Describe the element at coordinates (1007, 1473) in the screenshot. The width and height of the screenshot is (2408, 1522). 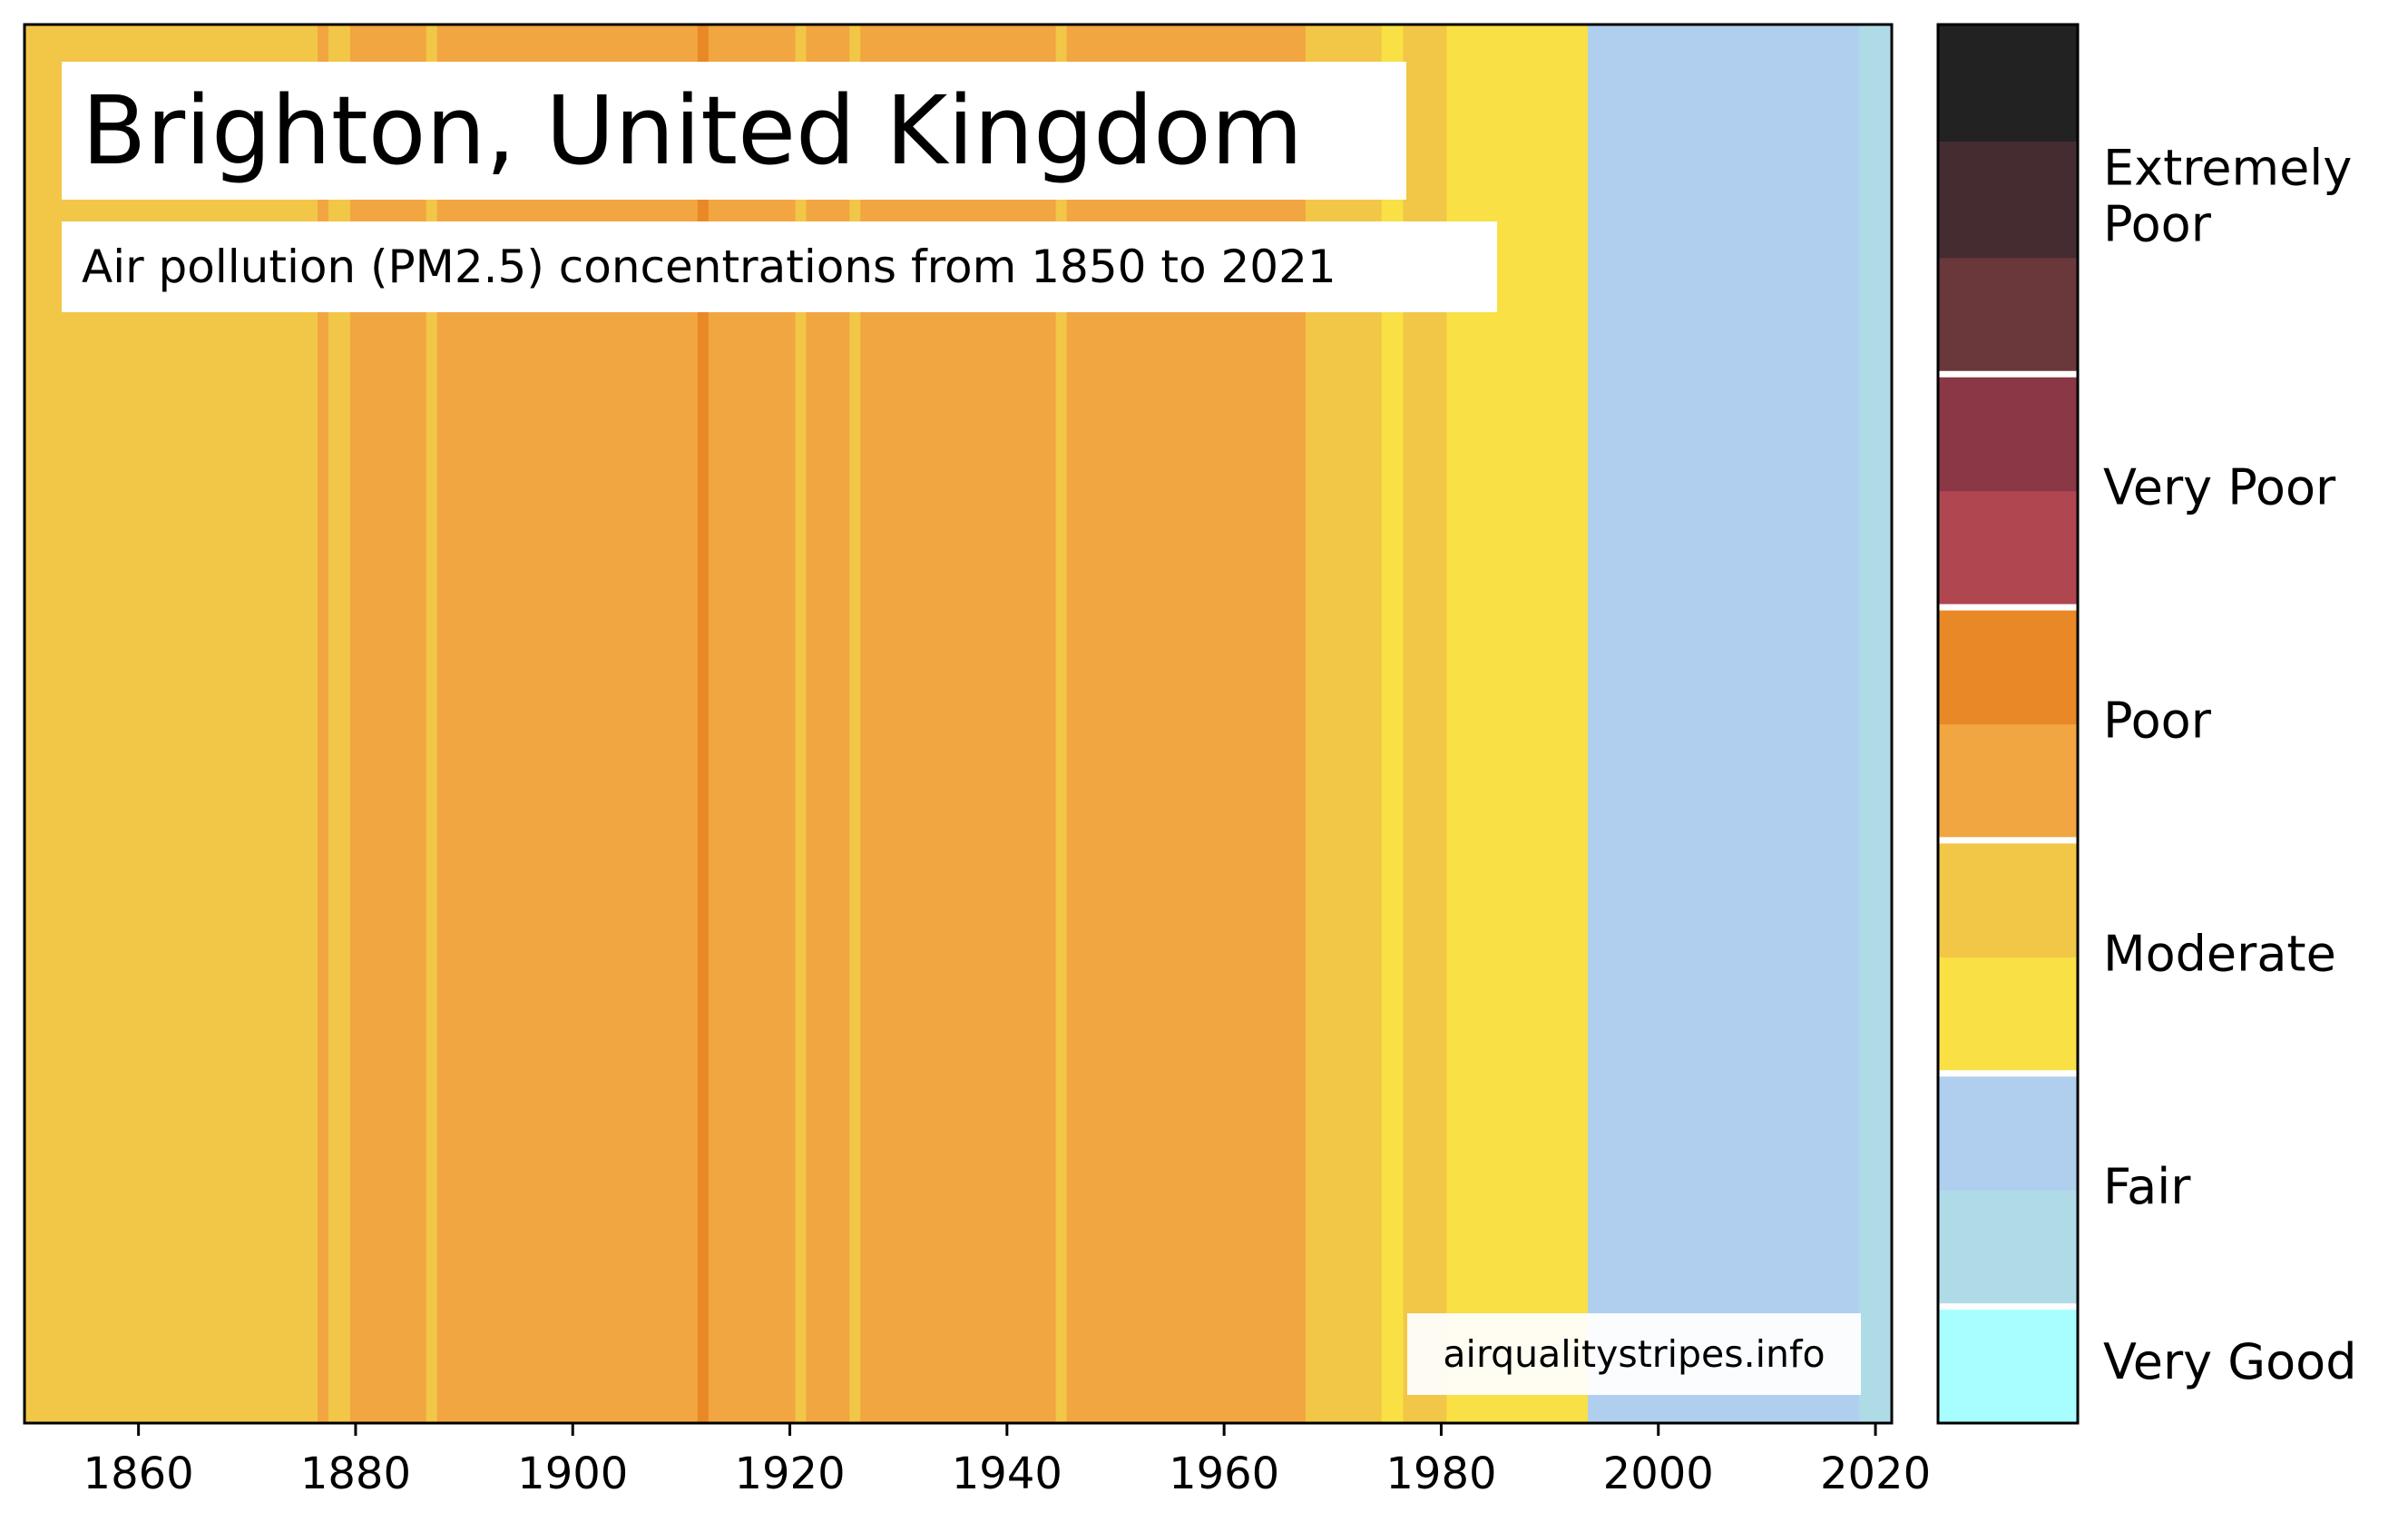
I see `x-tick-label-1940: 1940` at that location.